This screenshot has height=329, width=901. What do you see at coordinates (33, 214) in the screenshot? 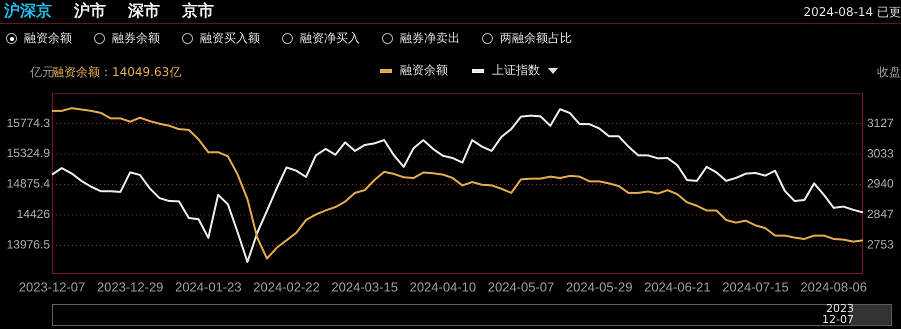
I see `y-tick-label: 14426` at bounding box center [33, 214].